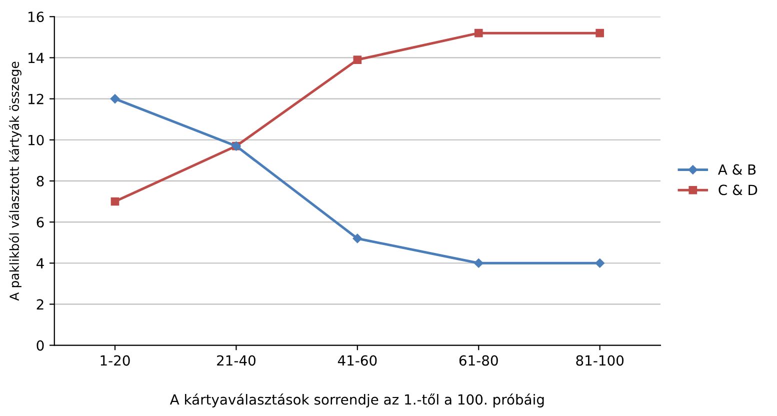  Describe the element at coordinates (36, 99) in the screenshot. I see `y-tick-label: 12` at that location.